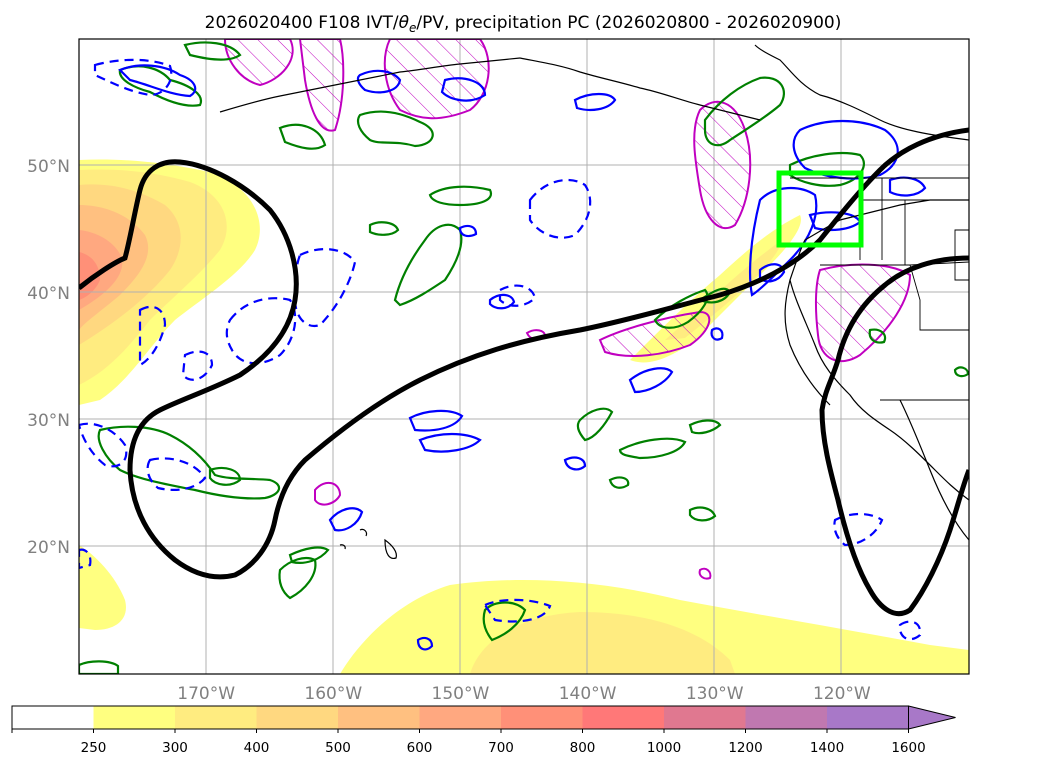 This screenshot has width=1047, height=767. I want to click on colorbar-label: 1400, so click(827, 748).